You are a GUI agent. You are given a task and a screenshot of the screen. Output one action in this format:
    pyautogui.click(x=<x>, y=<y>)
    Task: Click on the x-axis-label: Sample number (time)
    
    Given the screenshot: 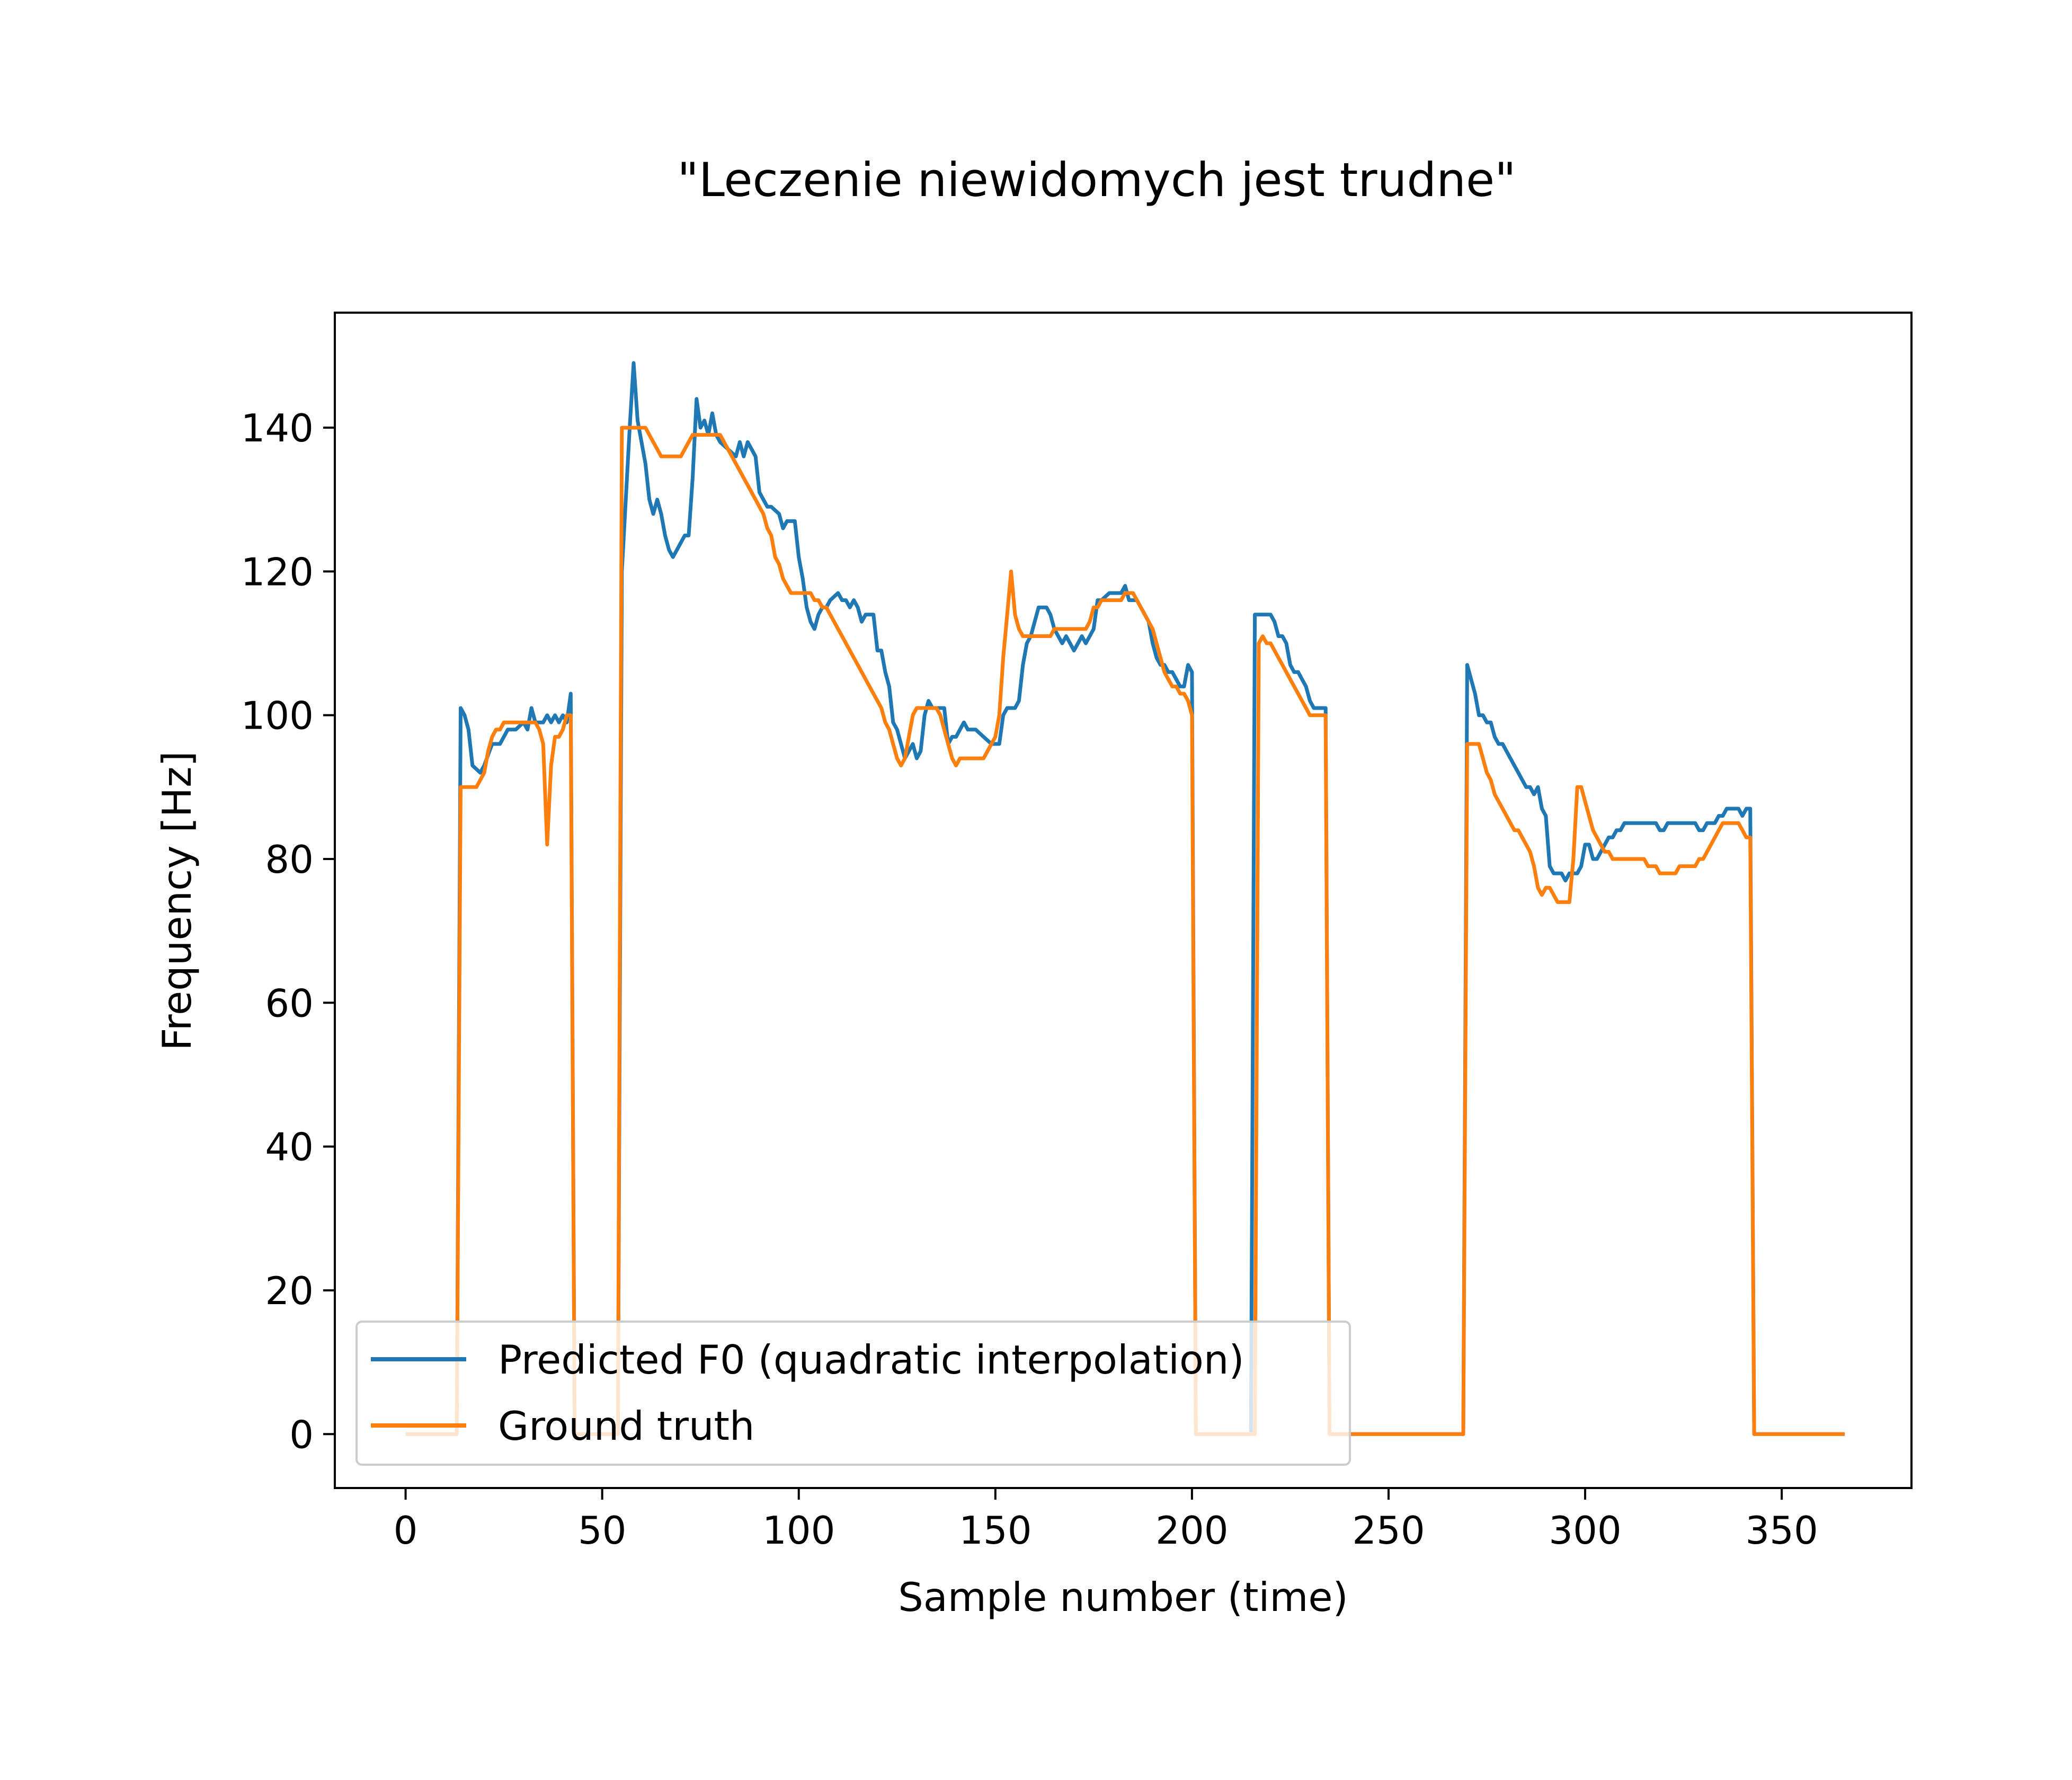 What is the action you would take?
    pyautogui.click(x=1123, y=1597)
    